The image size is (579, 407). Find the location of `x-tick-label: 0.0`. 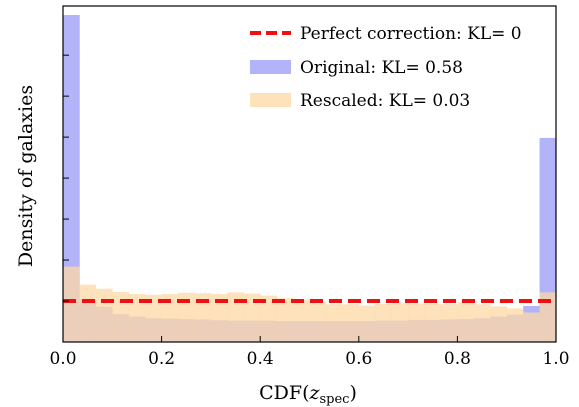

x-tick-label: 0.0 is located at coordinates (62, 359).